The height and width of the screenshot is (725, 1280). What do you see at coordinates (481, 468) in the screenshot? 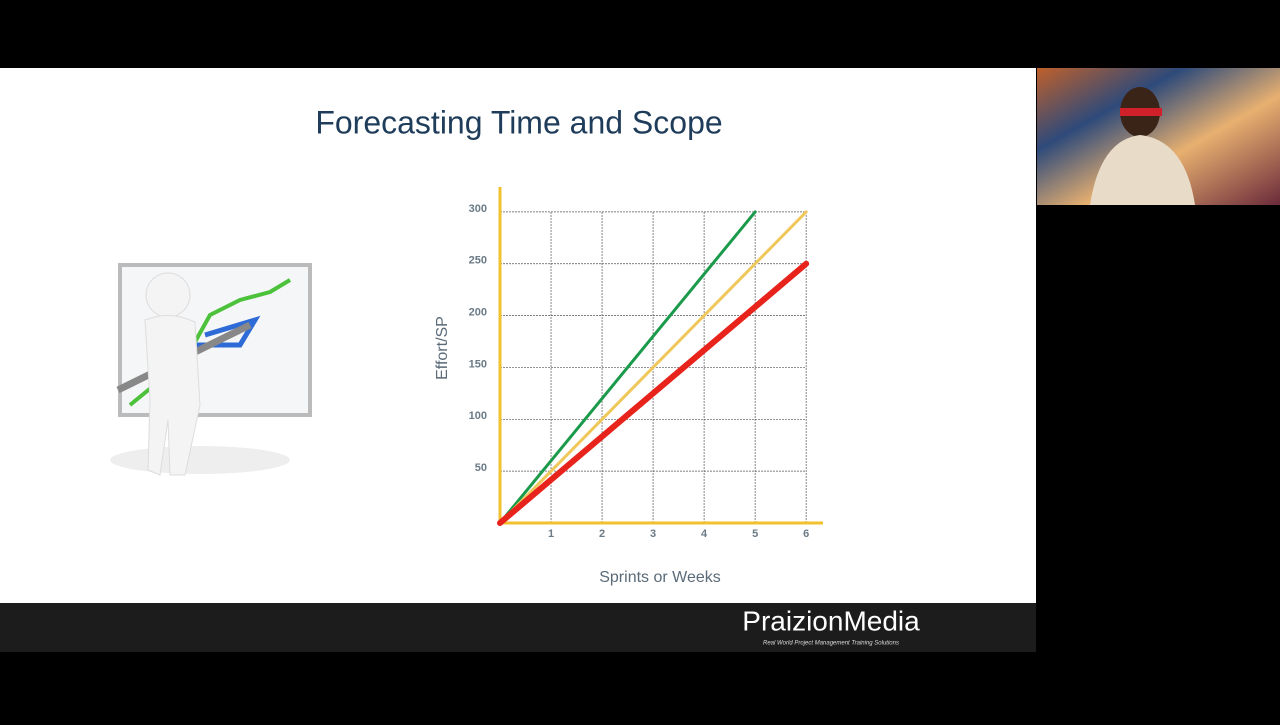
I see `y-tick-label: 50` at bounding box center [481, 468].